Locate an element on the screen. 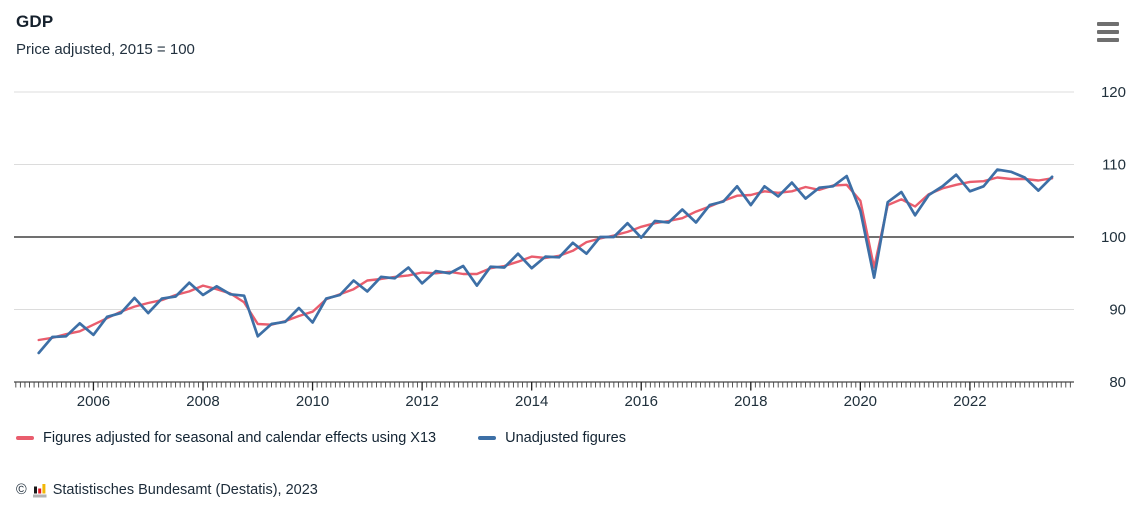 This screenshot has width=1136, height=514. chart-menu-button is located at coordinates (1108, 32).